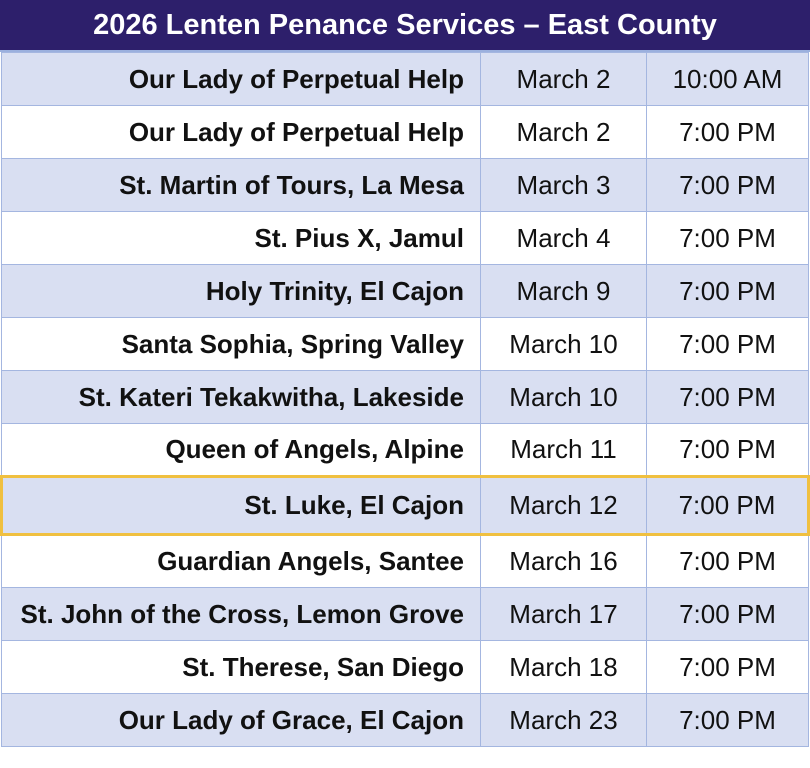  I want to click on location-cell: St. Pius X, Jamul, so click(241, 238).